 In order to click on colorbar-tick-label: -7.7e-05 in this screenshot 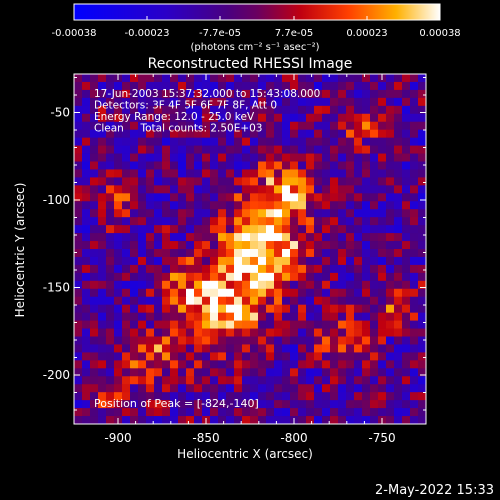, I will do `click(220, 33)`.